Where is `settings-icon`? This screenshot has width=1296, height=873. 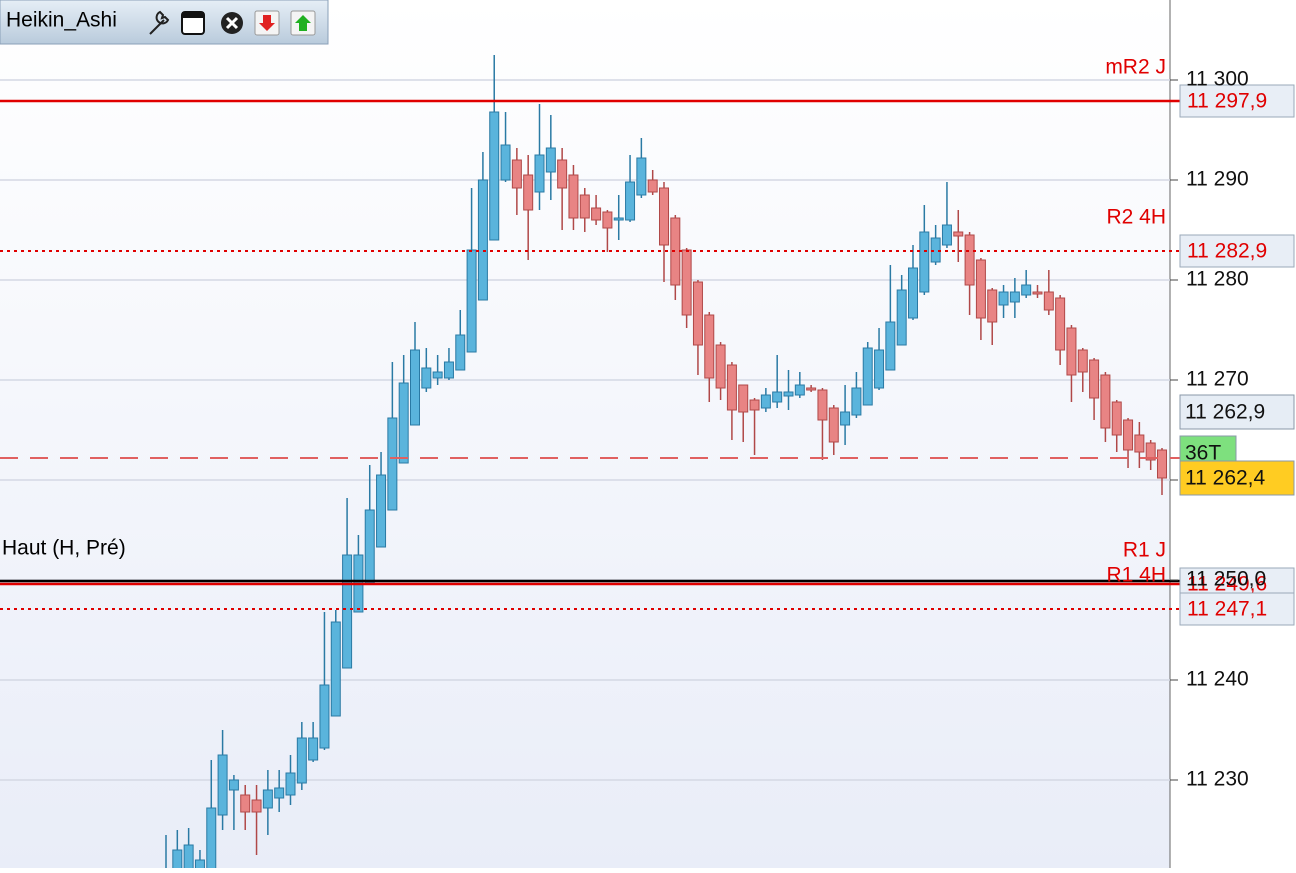
settings-icon is located at coordinates (159, 22).